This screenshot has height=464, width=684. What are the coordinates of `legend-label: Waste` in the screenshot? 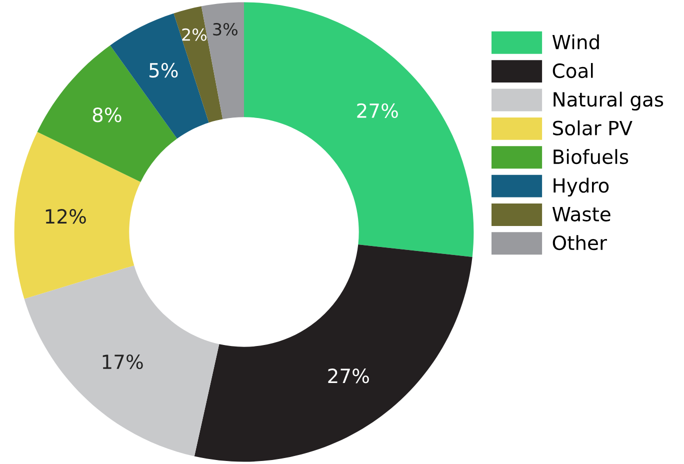 It's located at (581, 214).